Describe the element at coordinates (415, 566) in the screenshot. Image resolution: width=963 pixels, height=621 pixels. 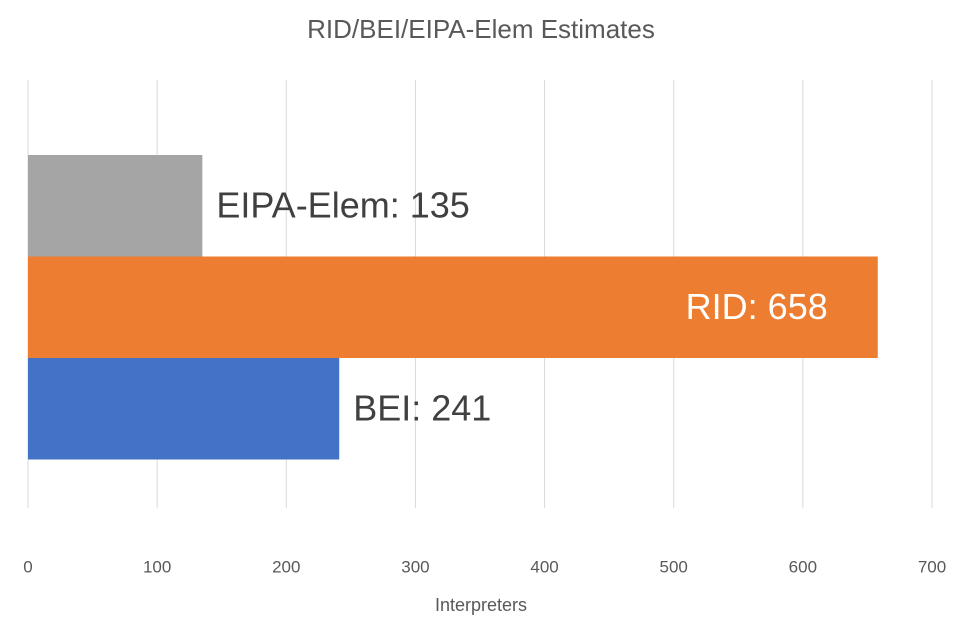
I see `x-tick-label: 300` at that location.